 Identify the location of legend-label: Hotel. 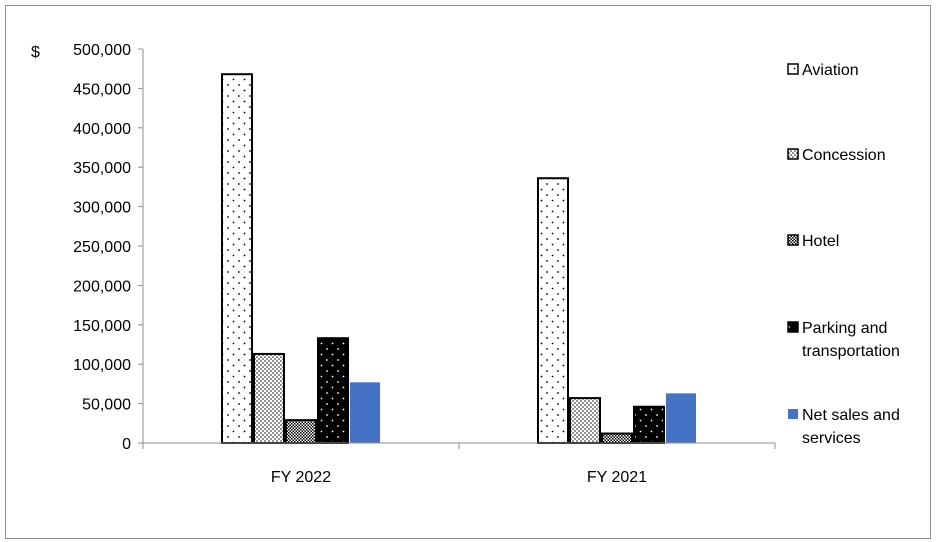
(820, 241).